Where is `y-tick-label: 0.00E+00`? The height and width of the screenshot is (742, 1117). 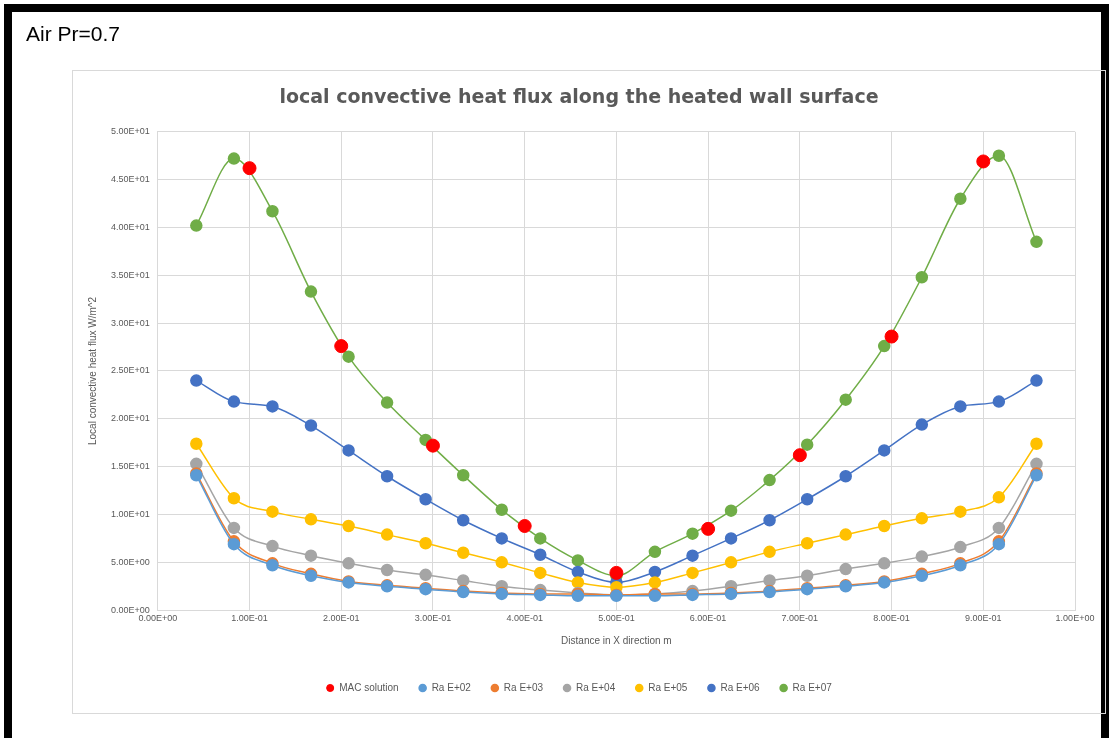
y-tick-label: 0.00E+00 is located at coordinates (130, 609).